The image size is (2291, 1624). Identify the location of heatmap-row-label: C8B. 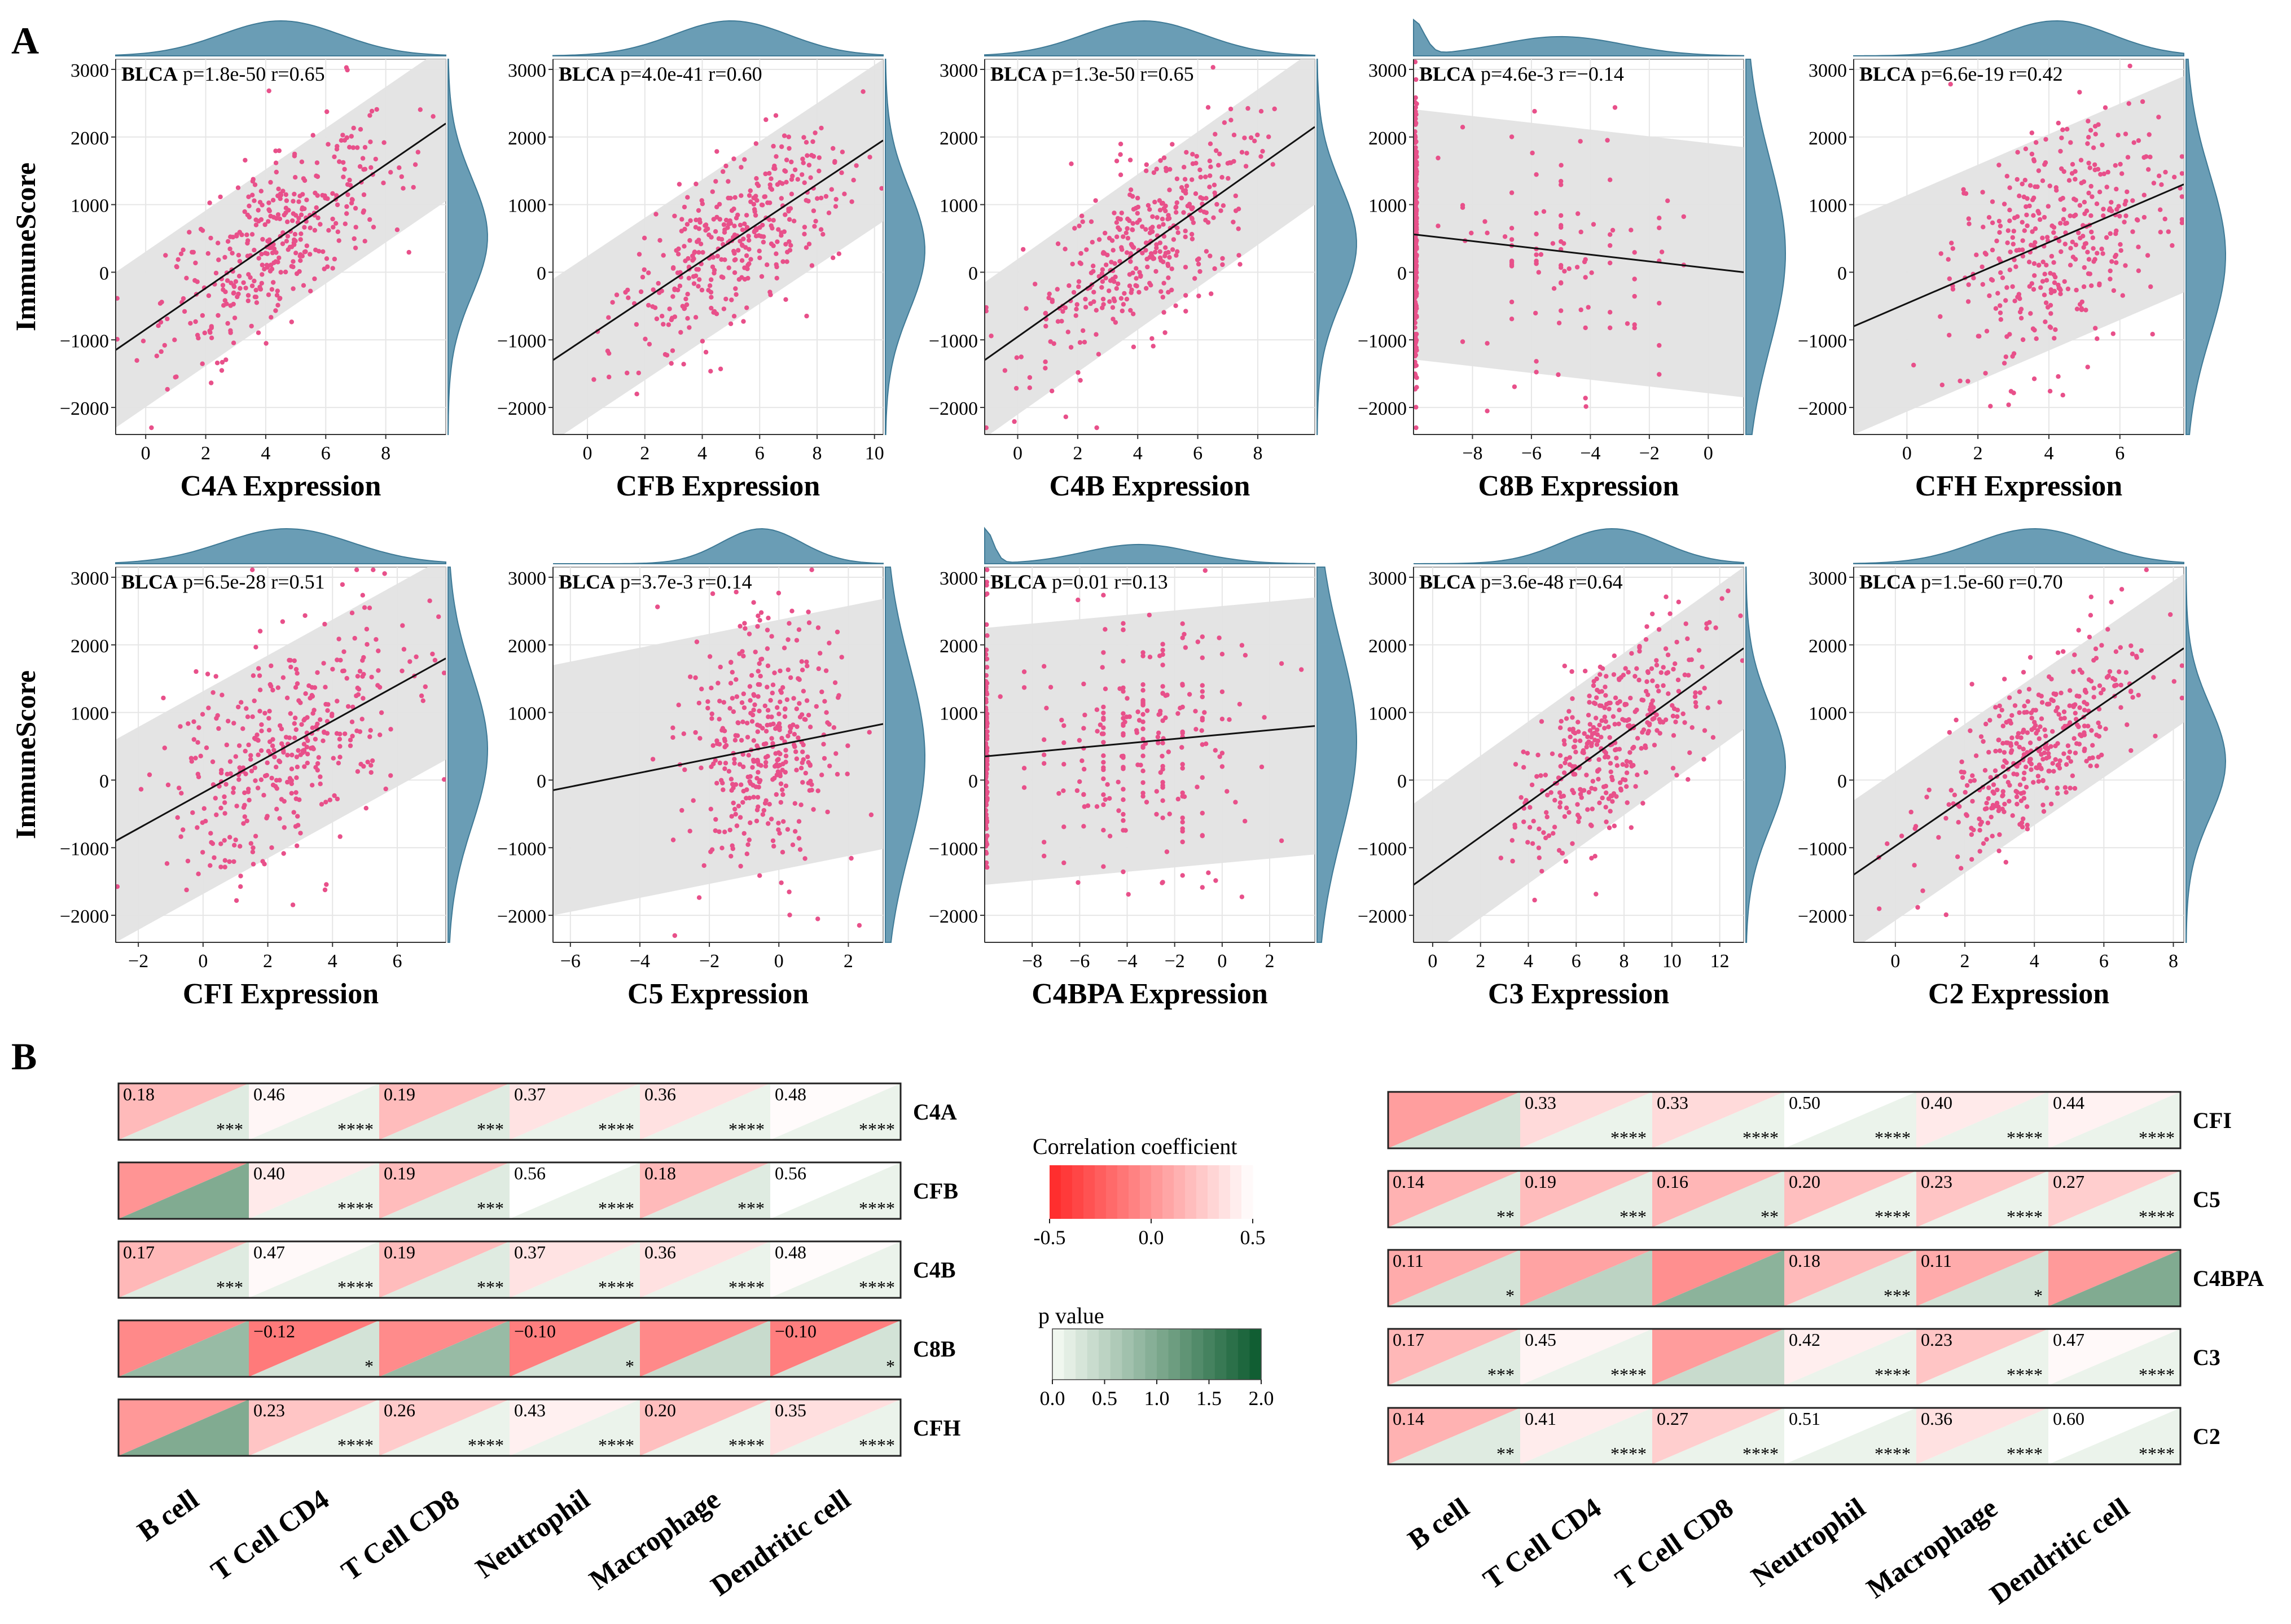
(934, 1349).